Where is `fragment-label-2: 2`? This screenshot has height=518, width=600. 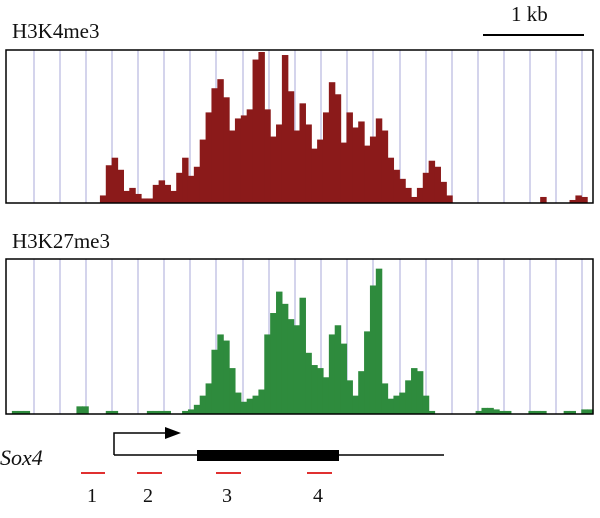
fragment-label-2: 2 is located at coordinates (148, 496).